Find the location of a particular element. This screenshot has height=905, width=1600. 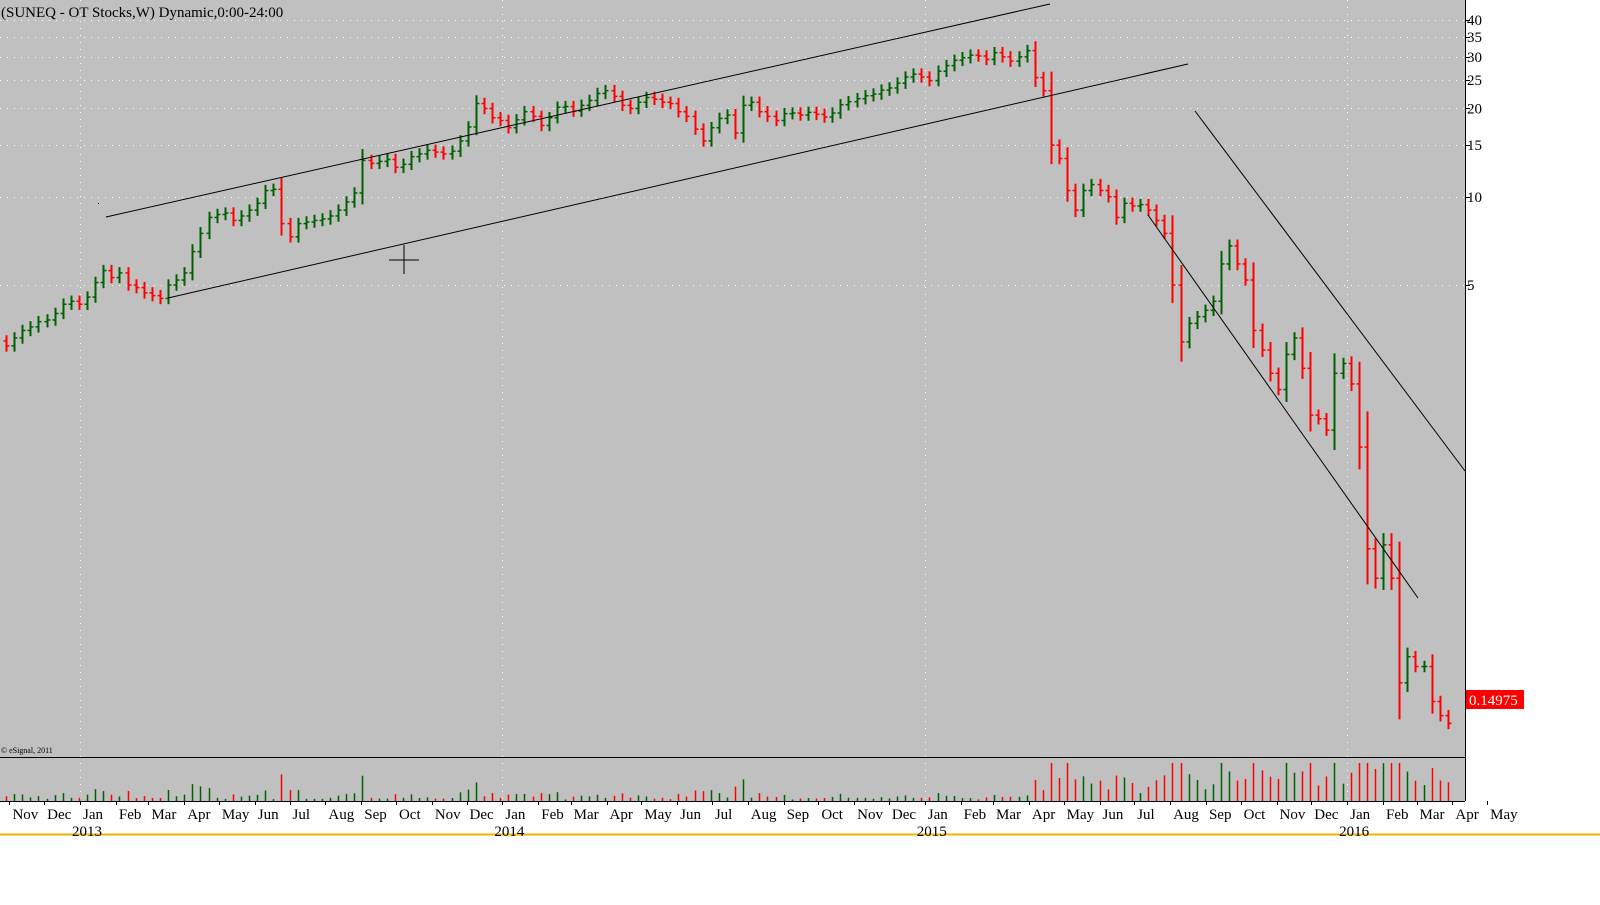

downtrend-upper-trendline is located at coordinates (1330, 291).